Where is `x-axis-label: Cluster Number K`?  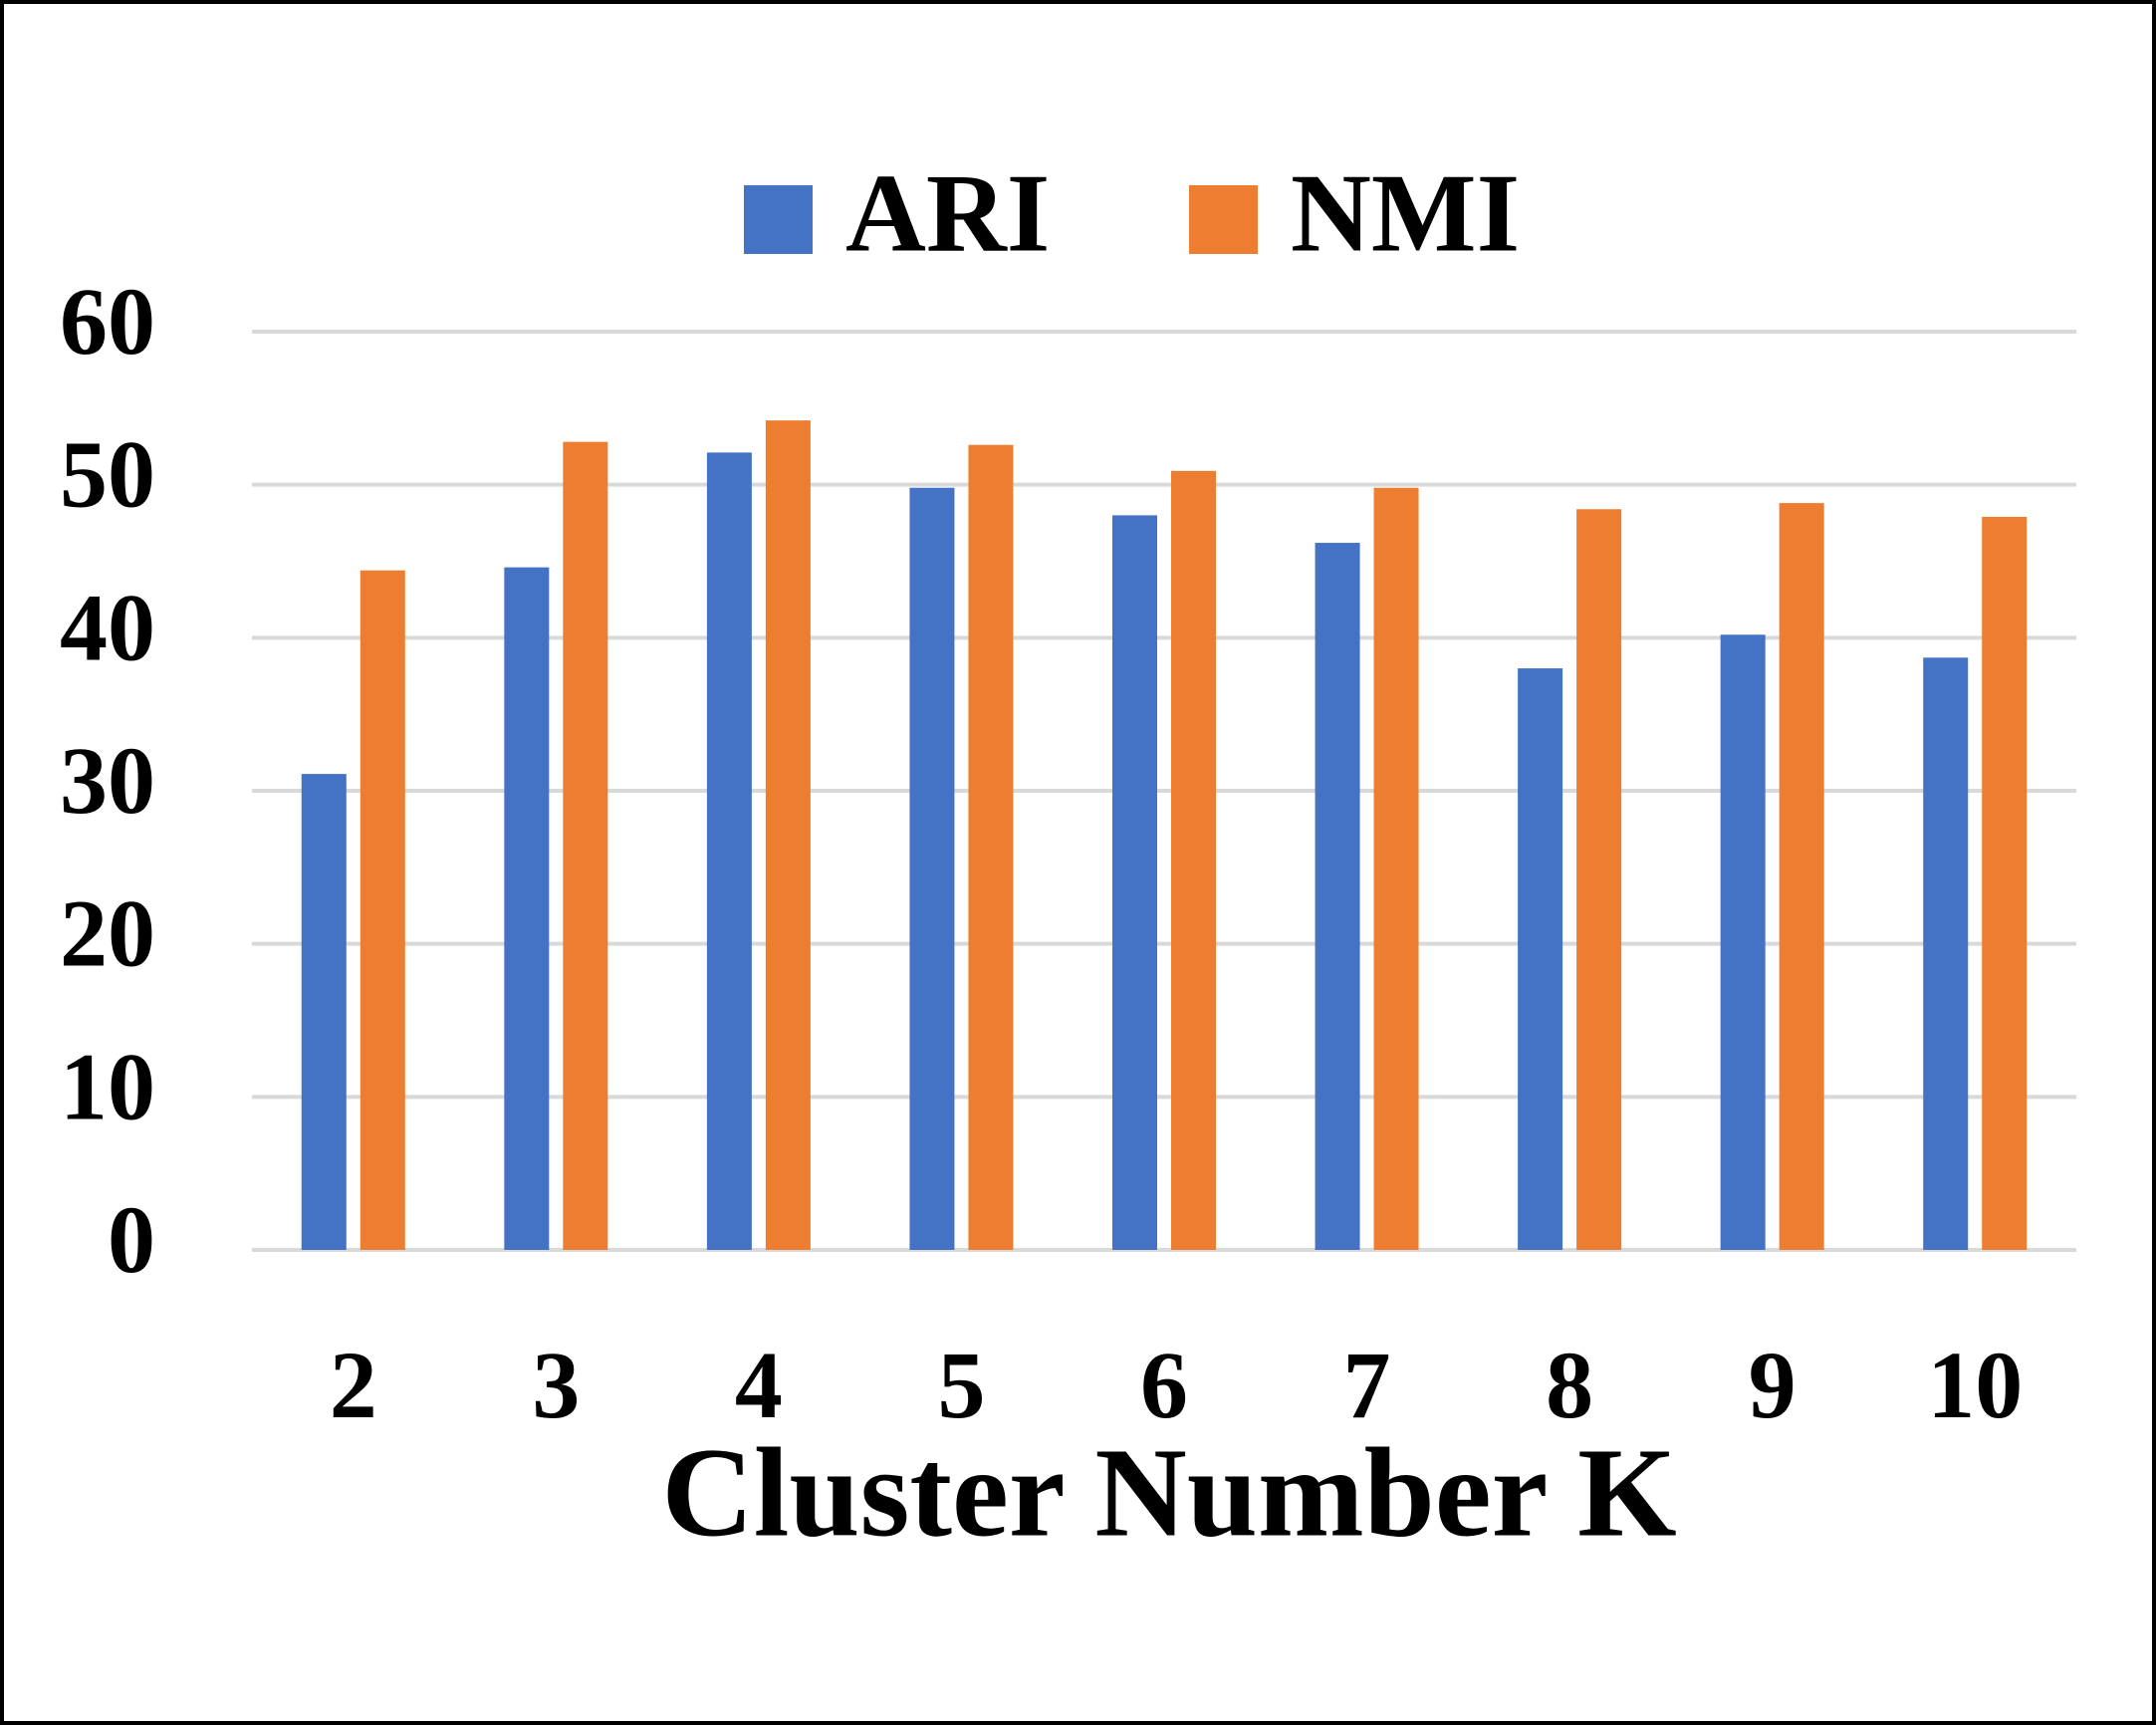 x-axis-label: Cluster Number K is located at coordinates (1168, 1492).